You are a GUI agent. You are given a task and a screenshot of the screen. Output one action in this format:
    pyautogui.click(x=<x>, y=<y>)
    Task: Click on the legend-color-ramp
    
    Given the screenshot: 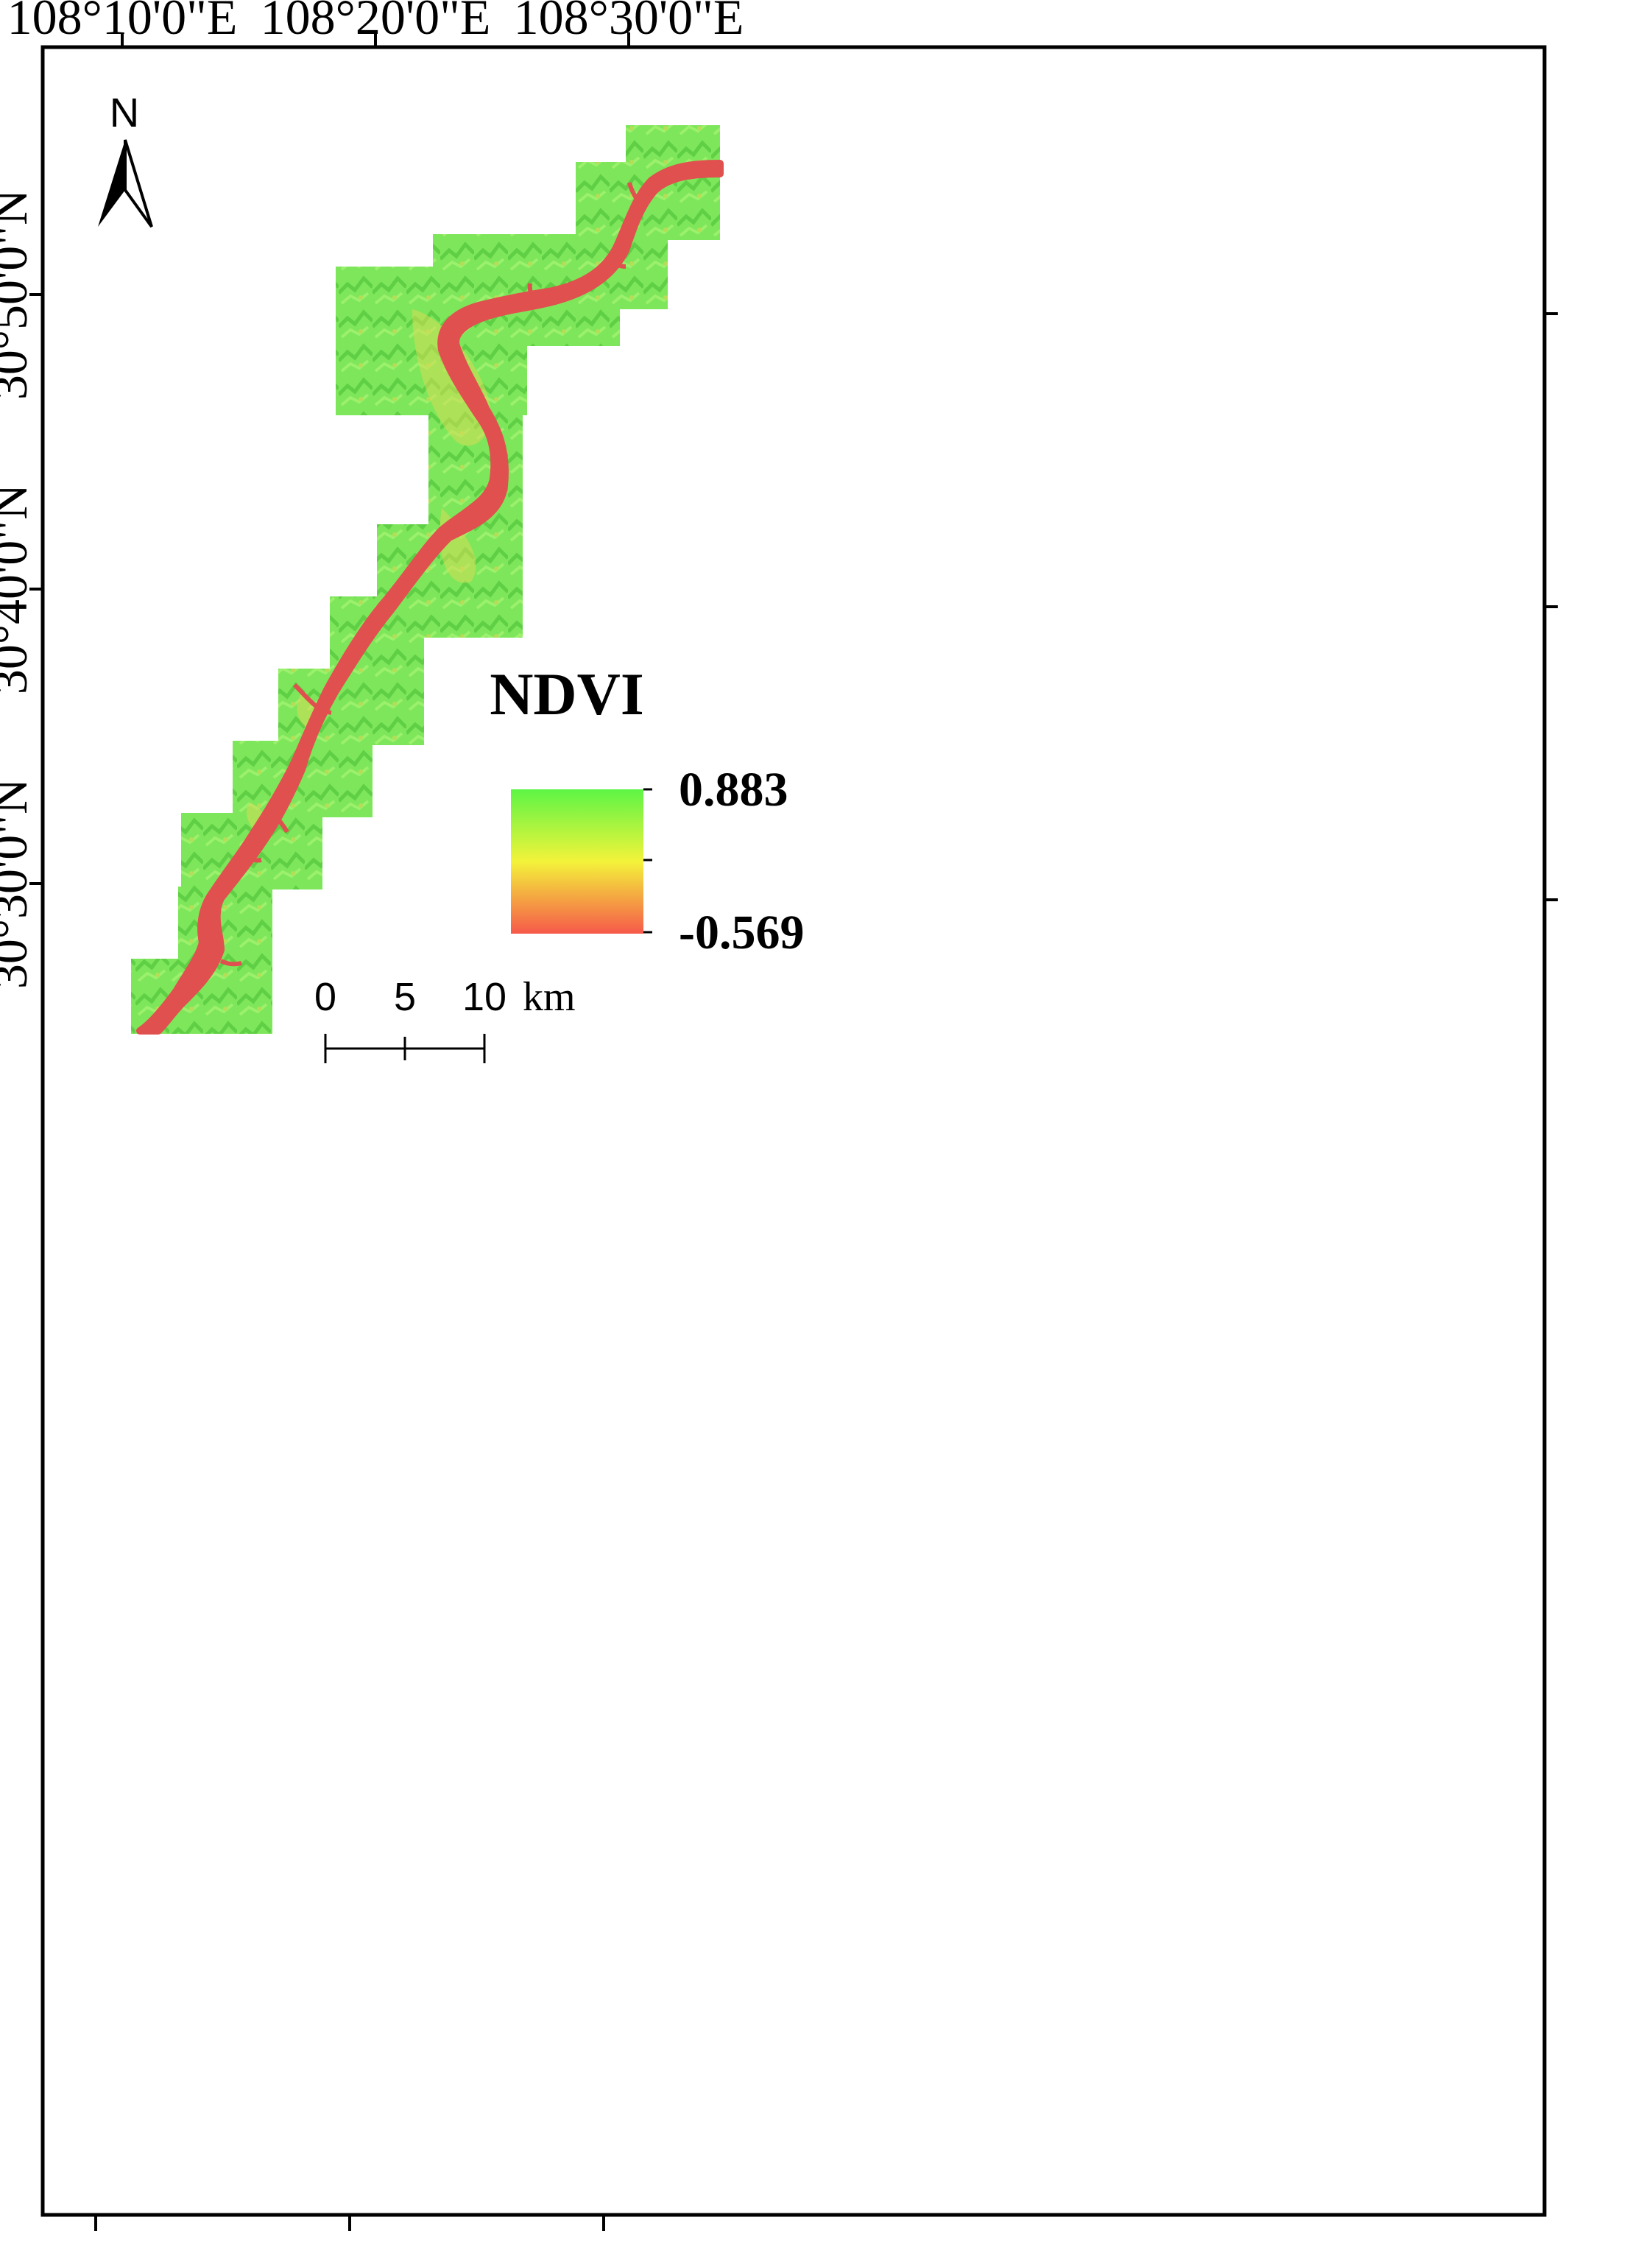 What is the action you would take?
    pyautogui.click(x=577, y=861)
    